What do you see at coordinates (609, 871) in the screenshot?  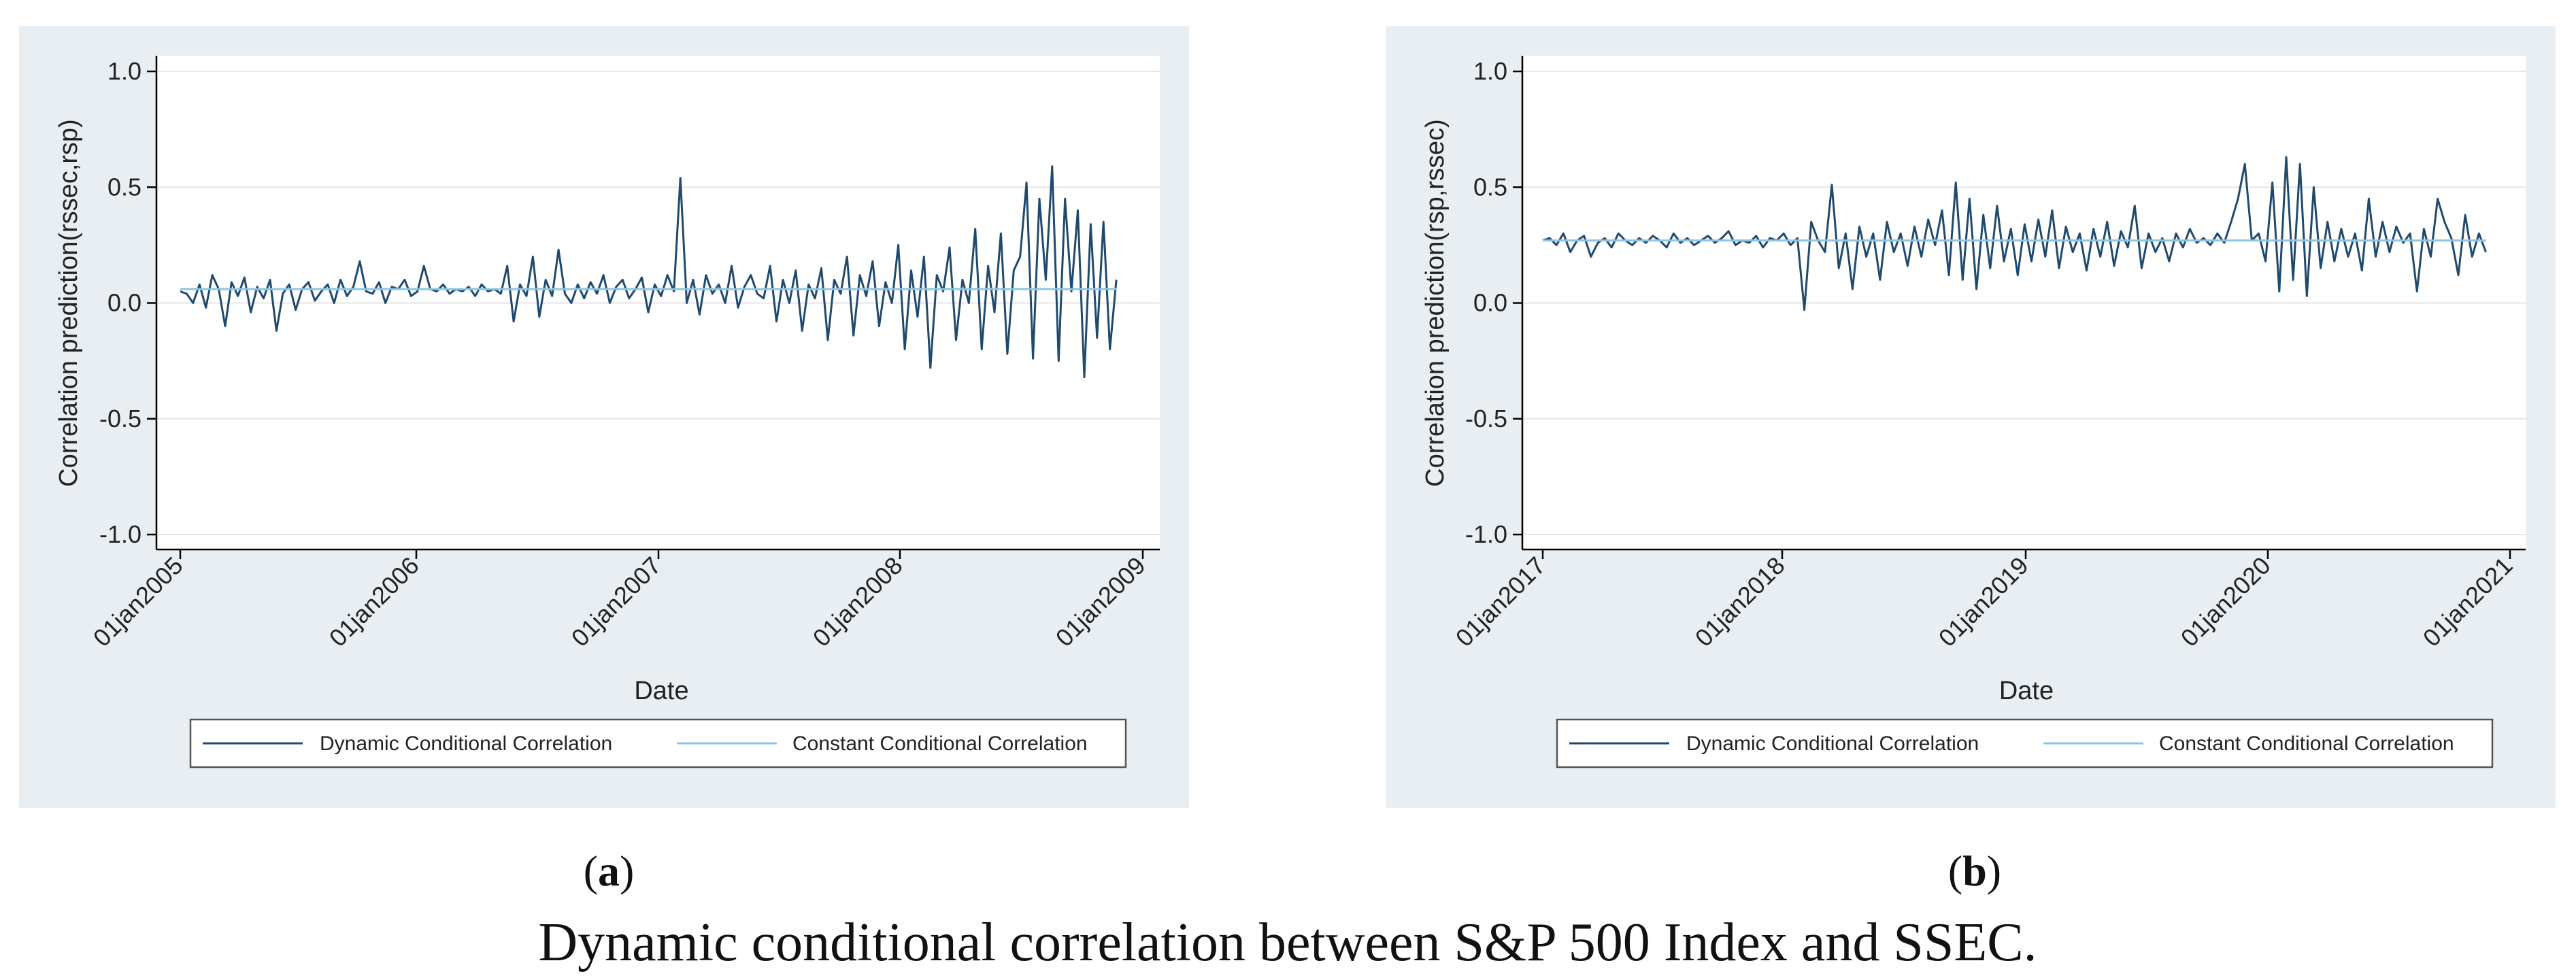 I see `subfigure-label: (a)` at bounding box center [609, 871].